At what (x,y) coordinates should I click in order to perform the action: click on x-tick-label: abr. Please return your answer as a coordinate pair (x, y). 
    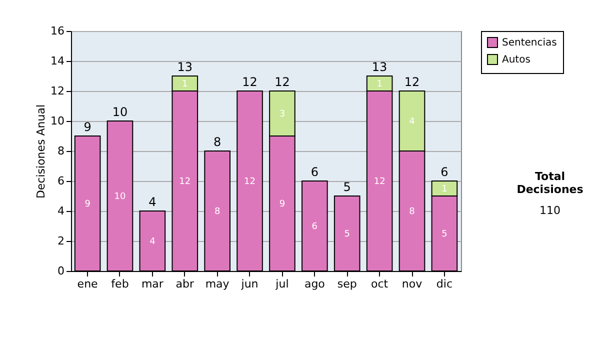
    Looking at the image, I should click on (185, 284).